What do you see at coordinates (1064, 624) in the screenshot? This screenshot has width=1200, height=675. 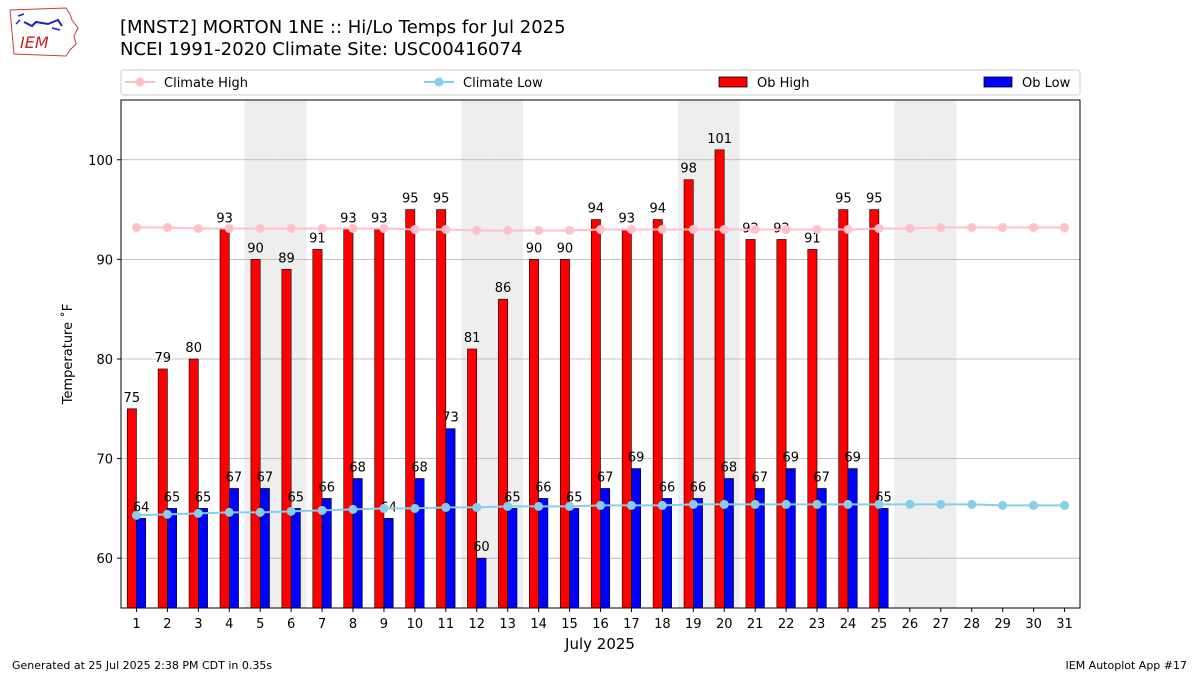 I see `x-tick-label: 31` at bounding box center [1064, 624].